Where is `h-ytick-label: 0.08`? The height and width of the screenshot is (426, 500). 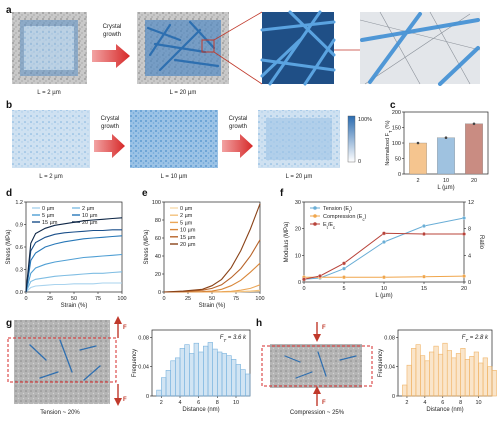
h-ytick-label: 0.08 is located at coordinates (389, 338).